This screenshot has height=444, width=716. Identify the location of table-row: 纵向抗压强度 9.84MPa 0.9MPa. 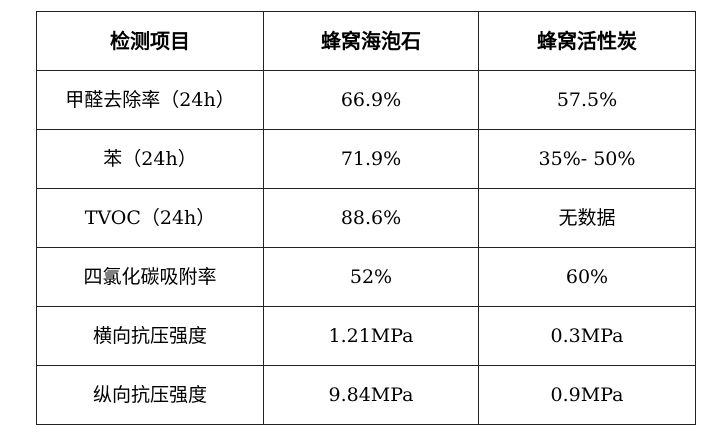
(366, 395).